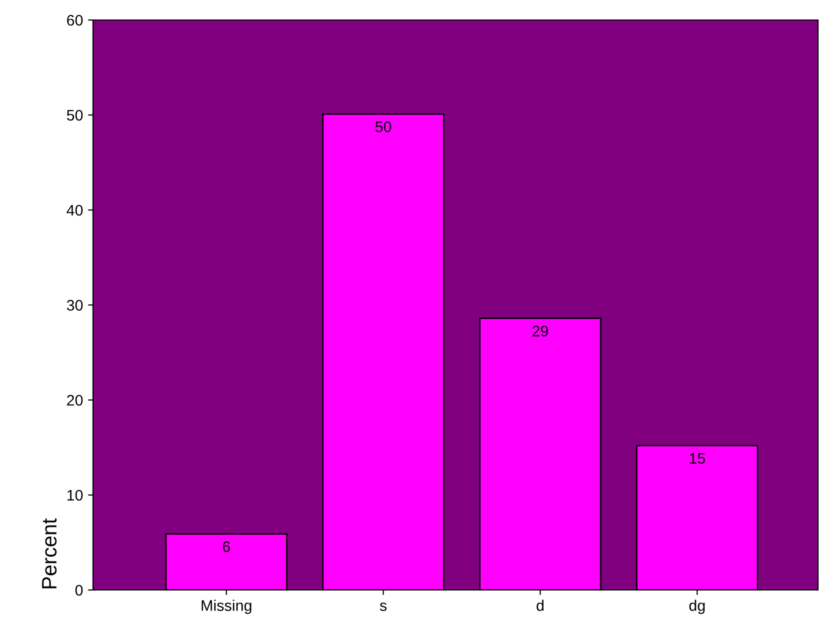 This screenshot has width=820, height=625. What do you see at coordinates (74, 115) in the screenshot?
I see `y-tick-label: 50` at bounding box center [74, 115].